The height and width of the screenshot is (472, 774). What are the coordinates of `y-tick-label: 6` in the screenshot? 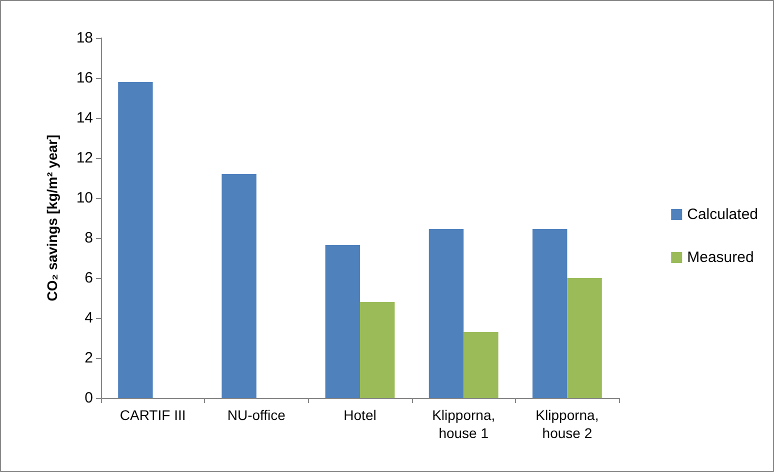 It's located at (88, 278).